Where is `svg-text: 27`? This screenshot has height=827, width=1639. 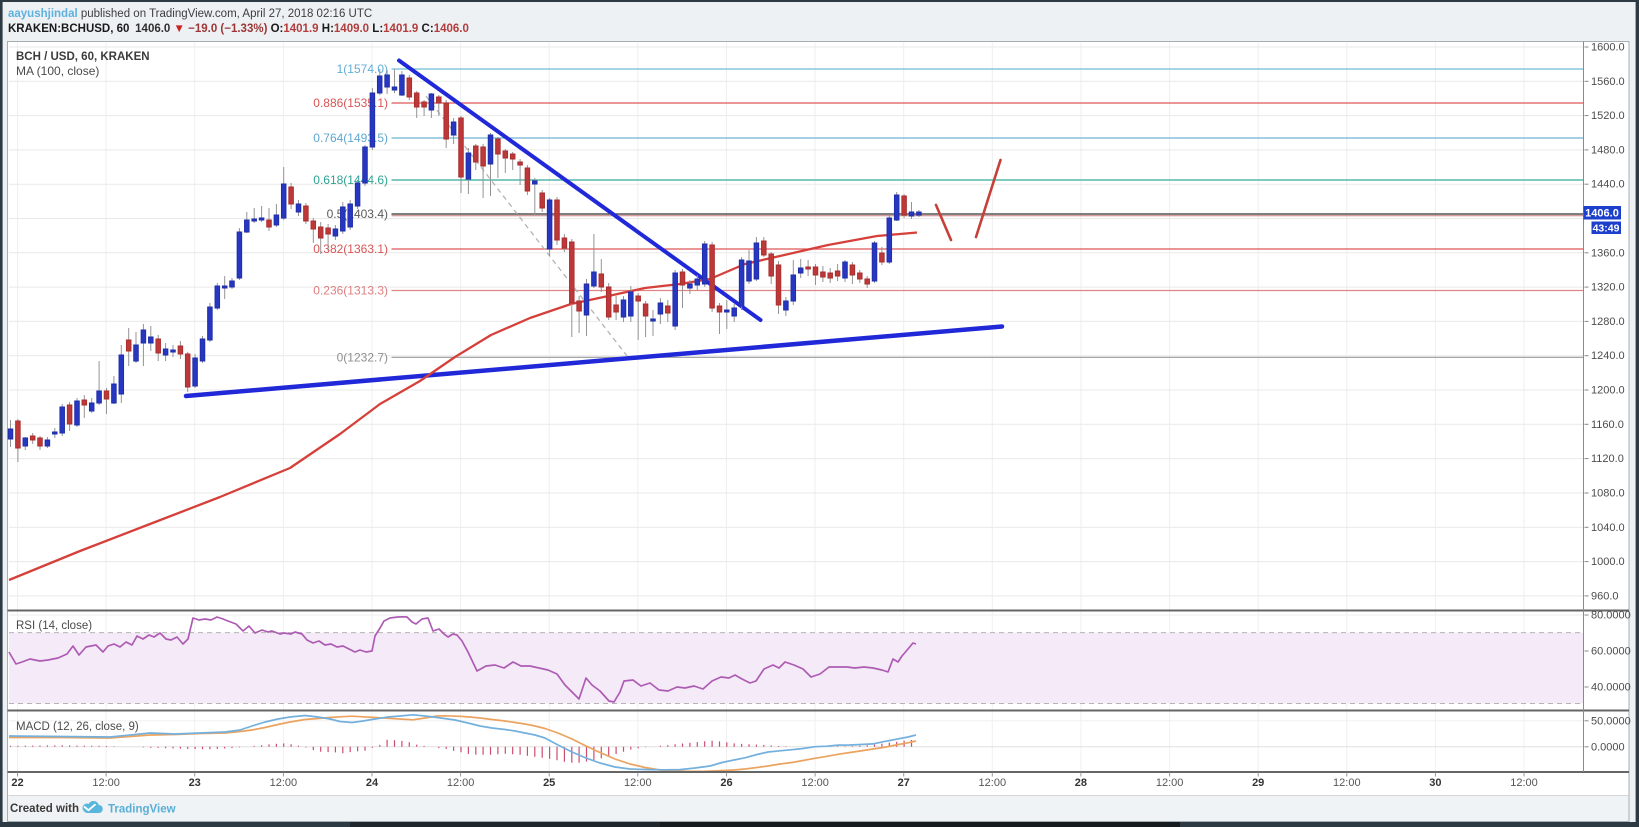 svg-text: 27 is located at coordinates (904, 783).